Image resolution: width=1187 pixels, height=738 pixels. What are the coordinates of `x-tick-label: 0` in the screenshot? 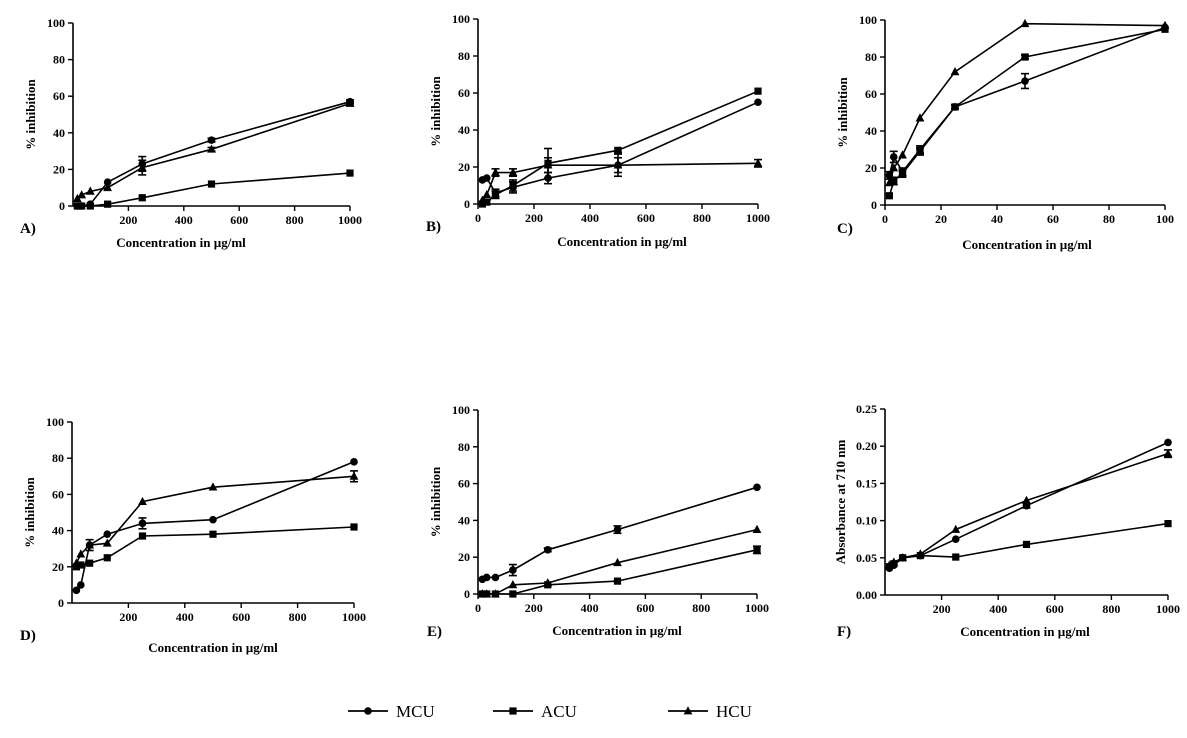 It's located at (478, 608).